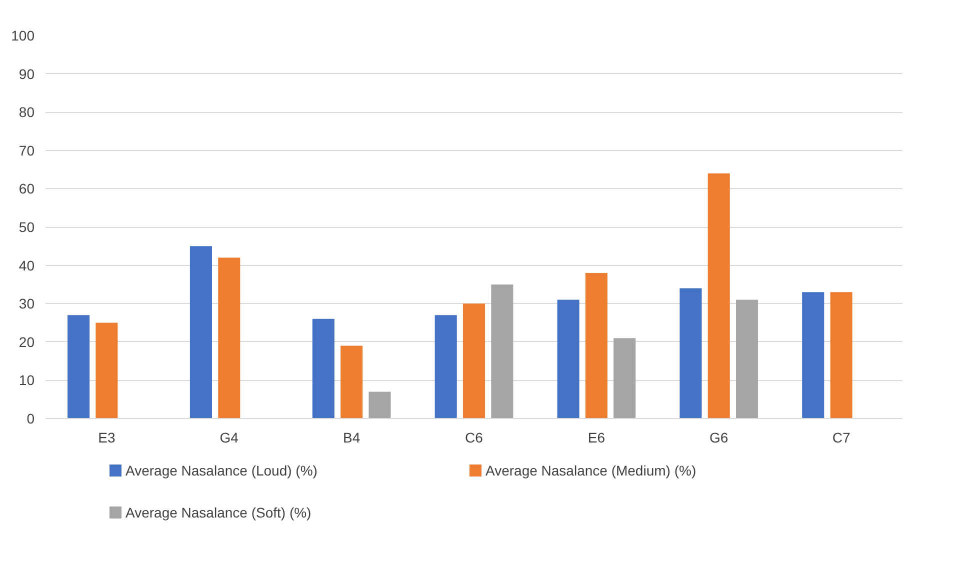 The image size is (955, 582). I want to click on y-tick-label: 90, so click(26, 74).